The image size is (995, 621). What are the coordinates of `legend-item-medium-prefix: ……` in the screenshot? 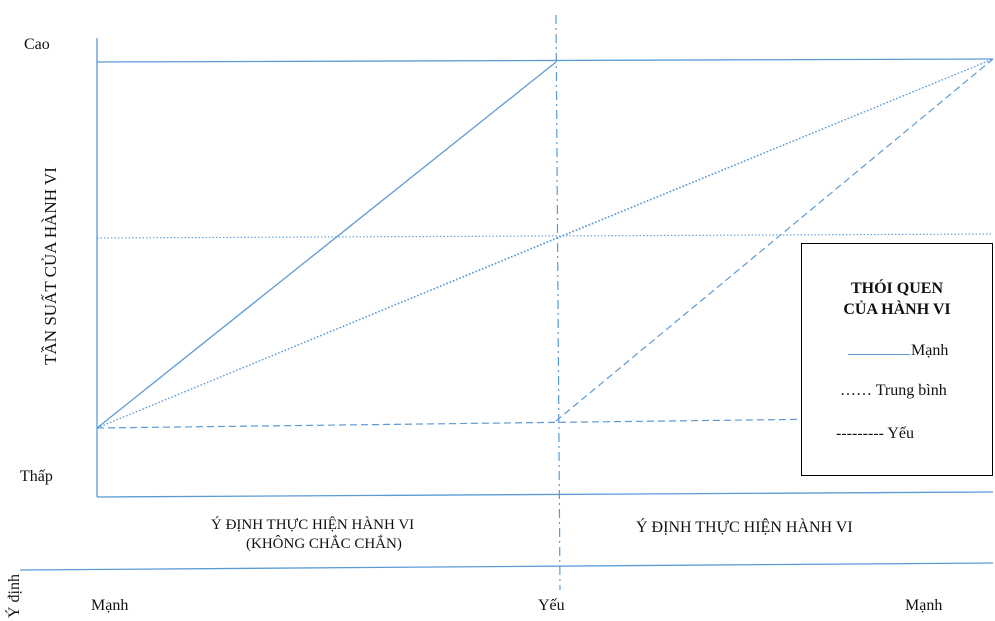 It's located at (856, 390).